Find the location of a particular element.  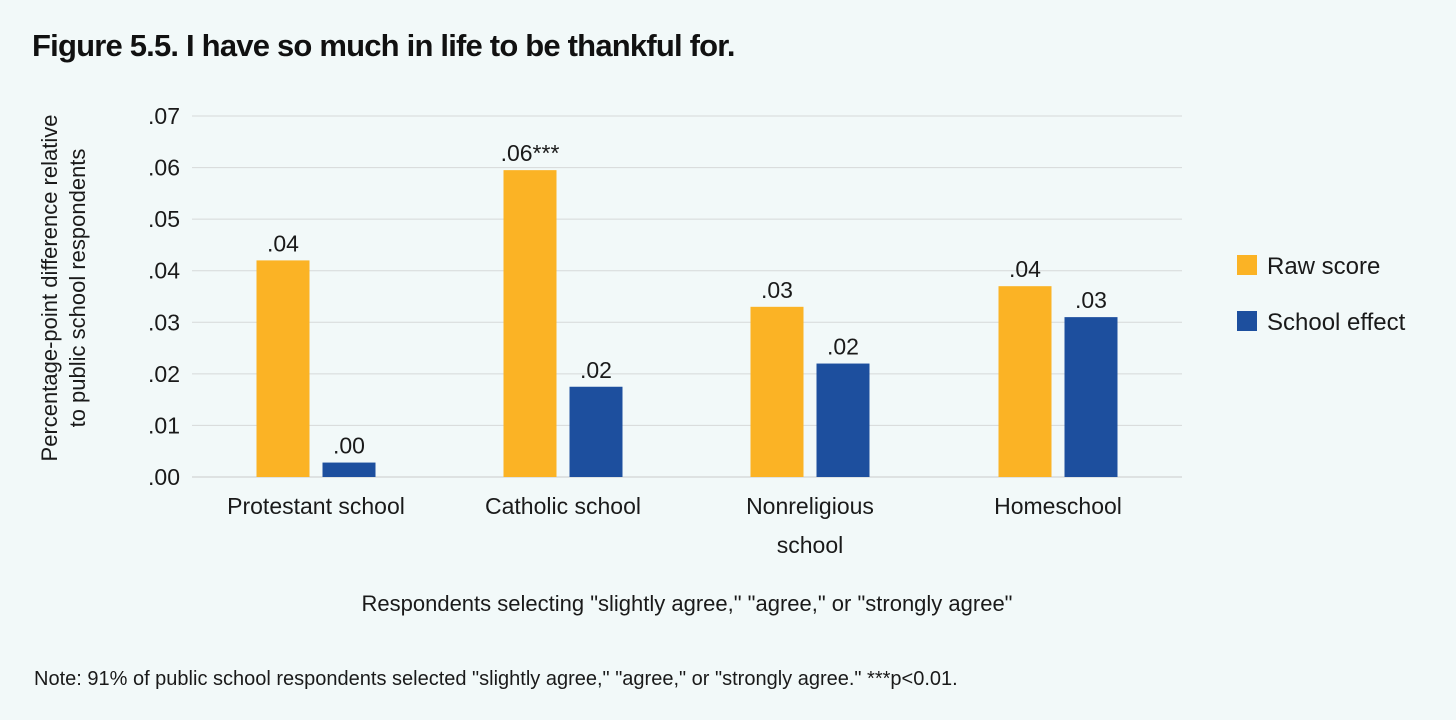

bar-value-label: .06*** is located at coordinates (530, 153).